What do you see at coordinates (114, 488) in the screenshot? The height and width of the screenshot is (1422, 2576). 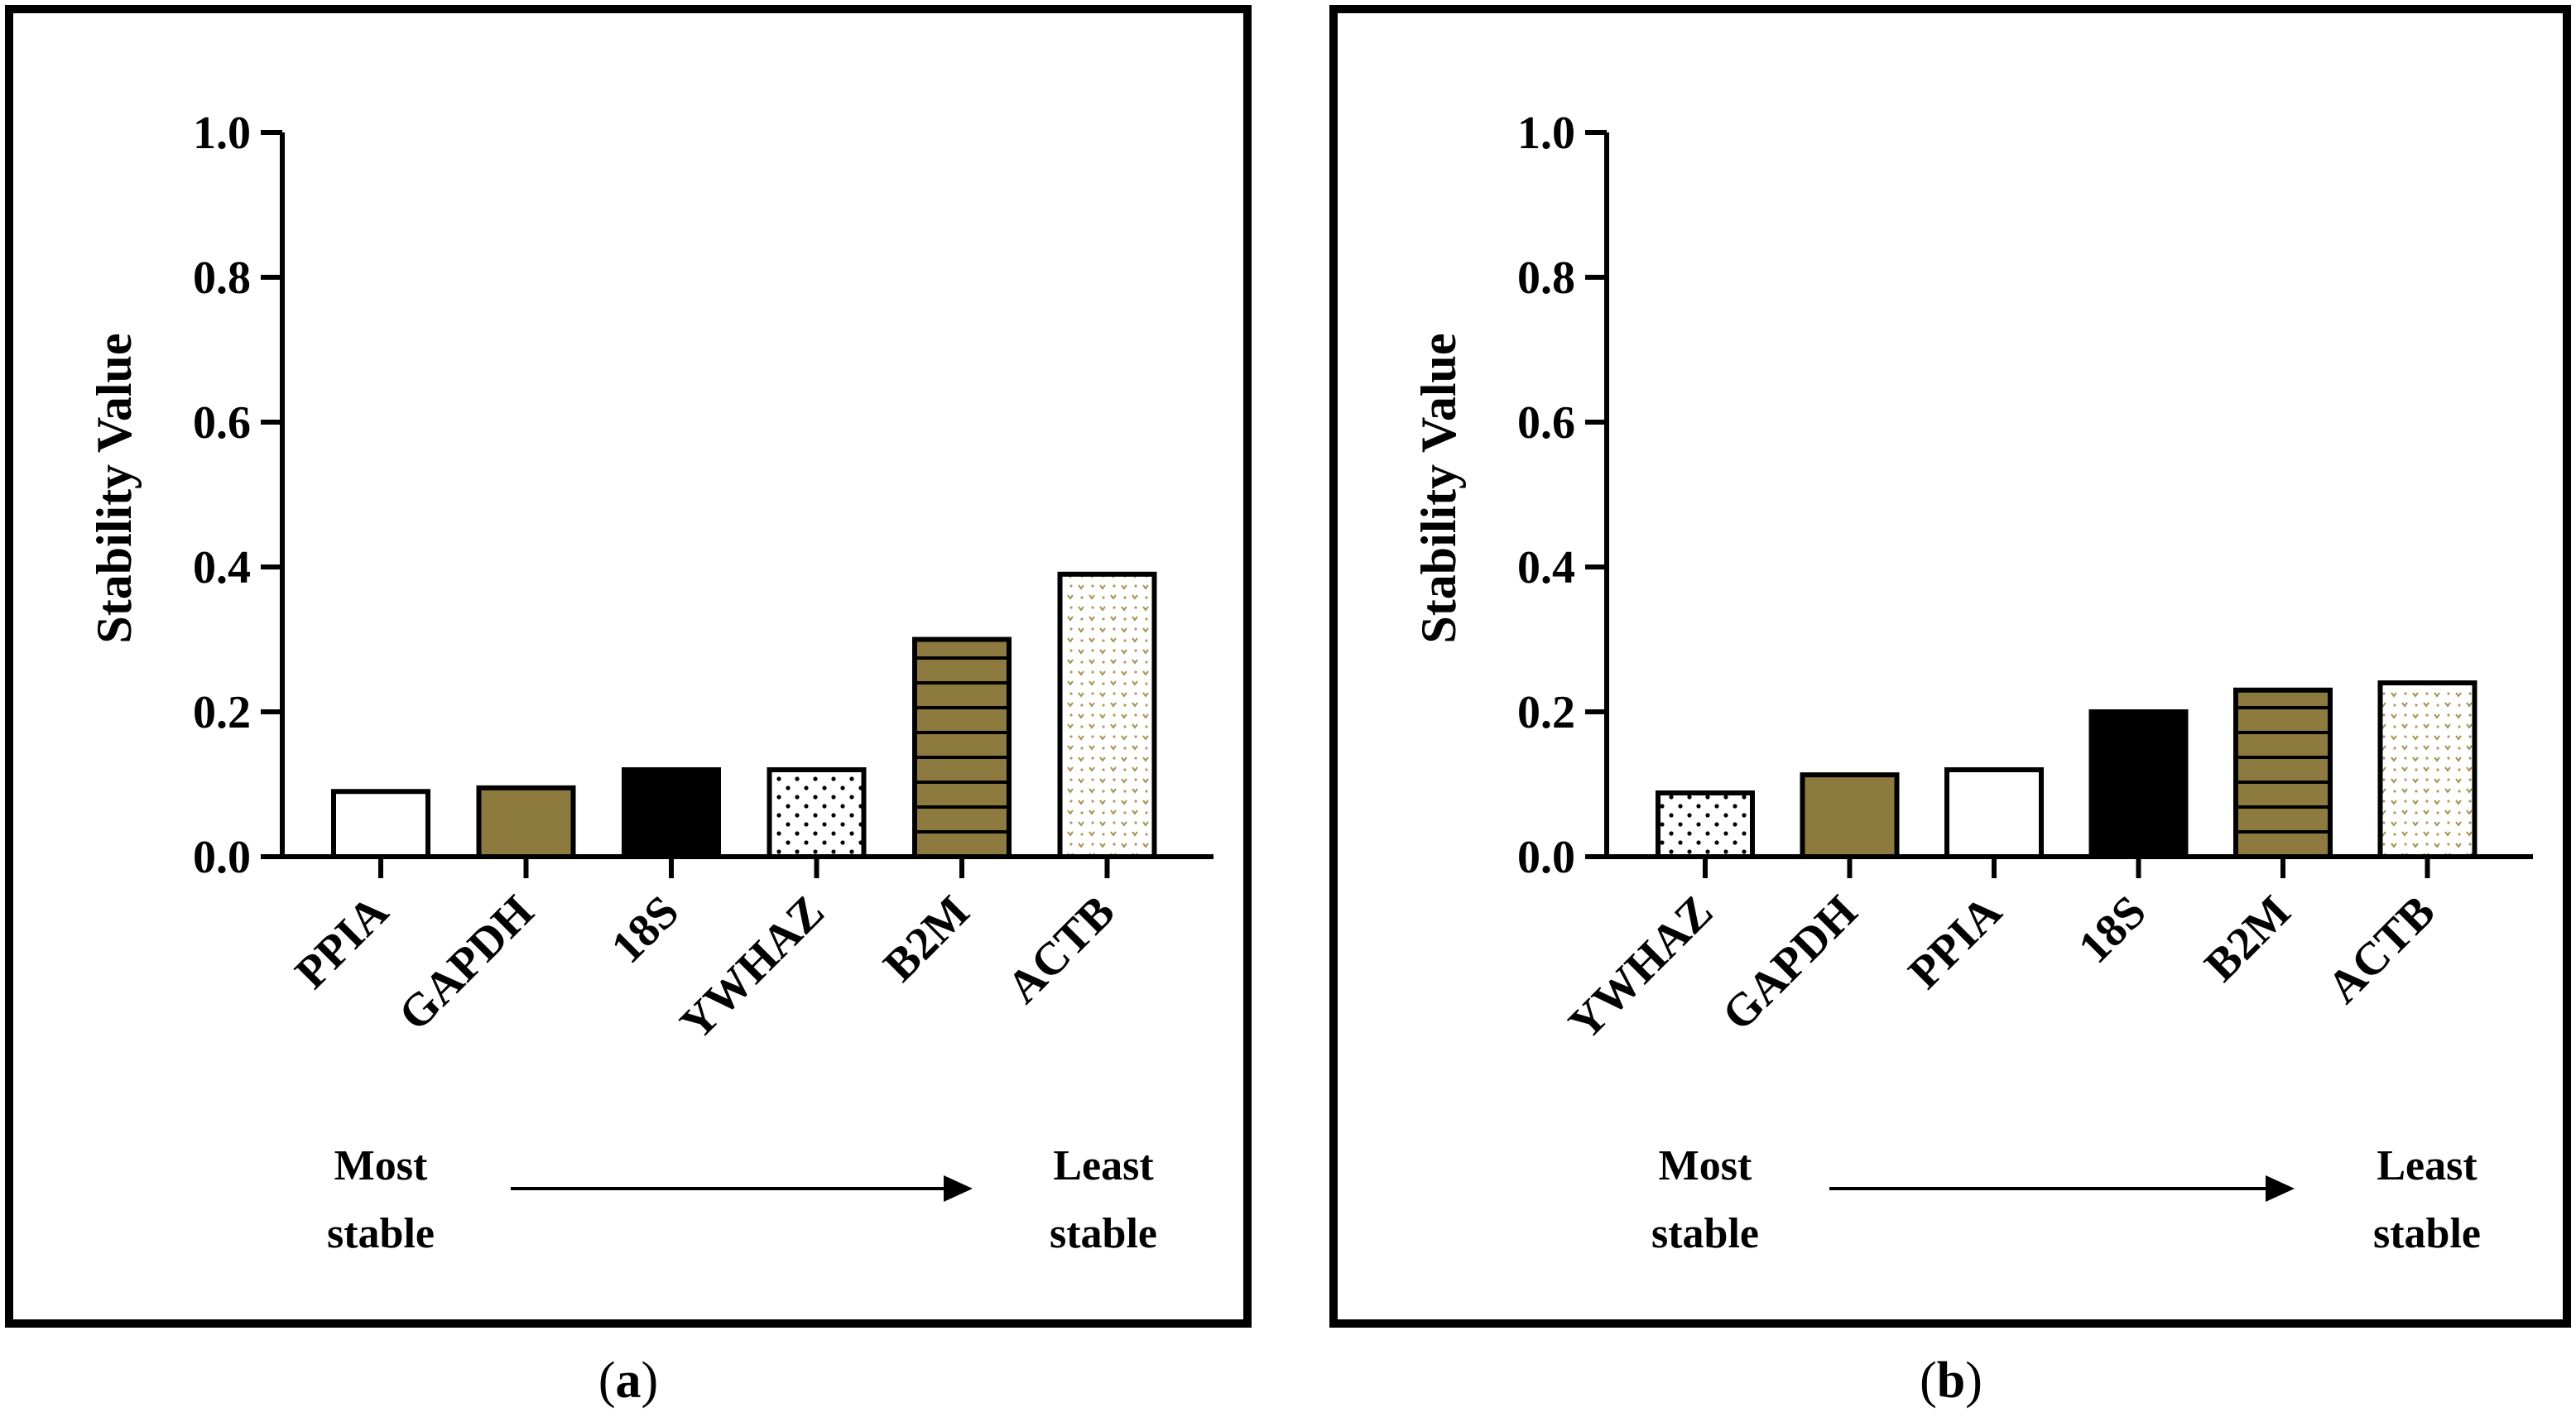 I see `panel-a-ylabel: Stability Value` at bounding box center [114, 488].